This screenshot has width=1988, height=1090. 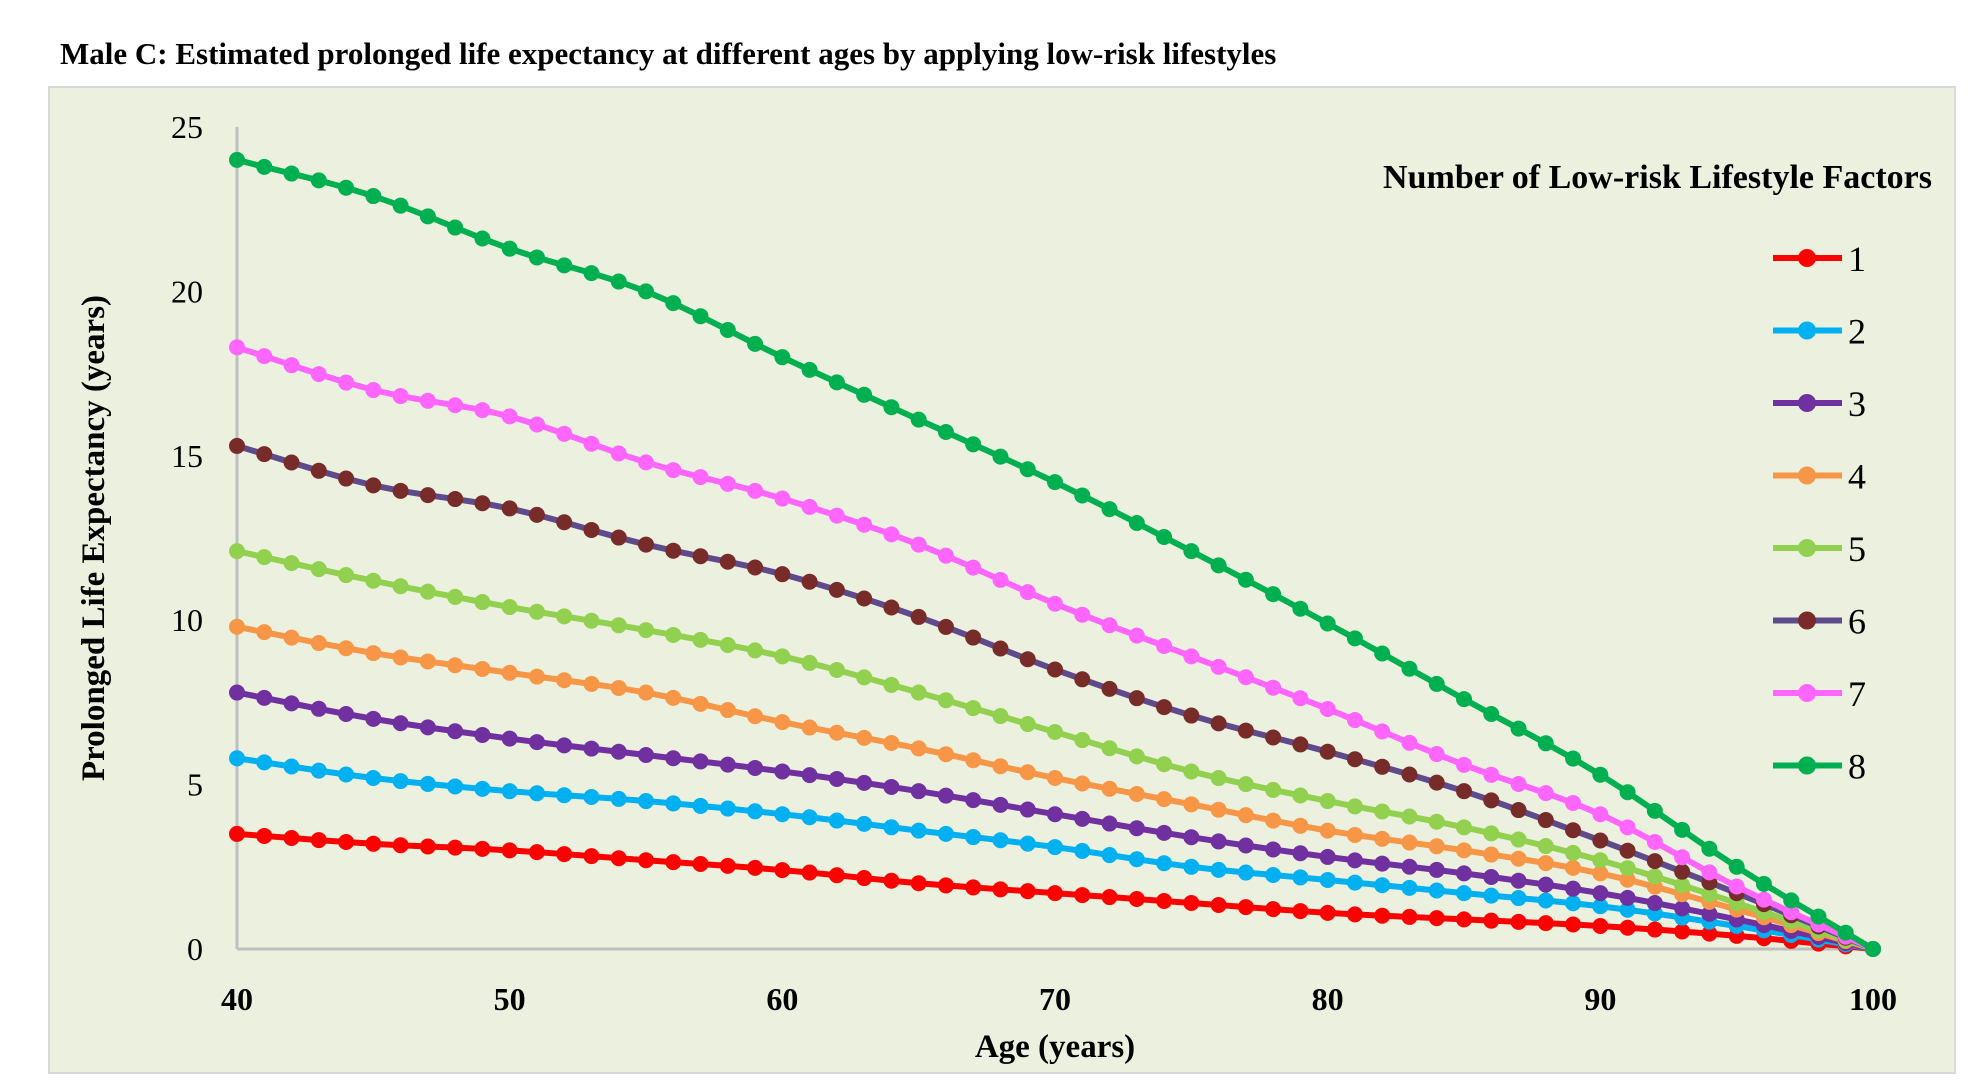 What do you see at coordinates (782, 999) in the screenshot?
I see `x-tick-label: 60` at bounding box center [782, 999].